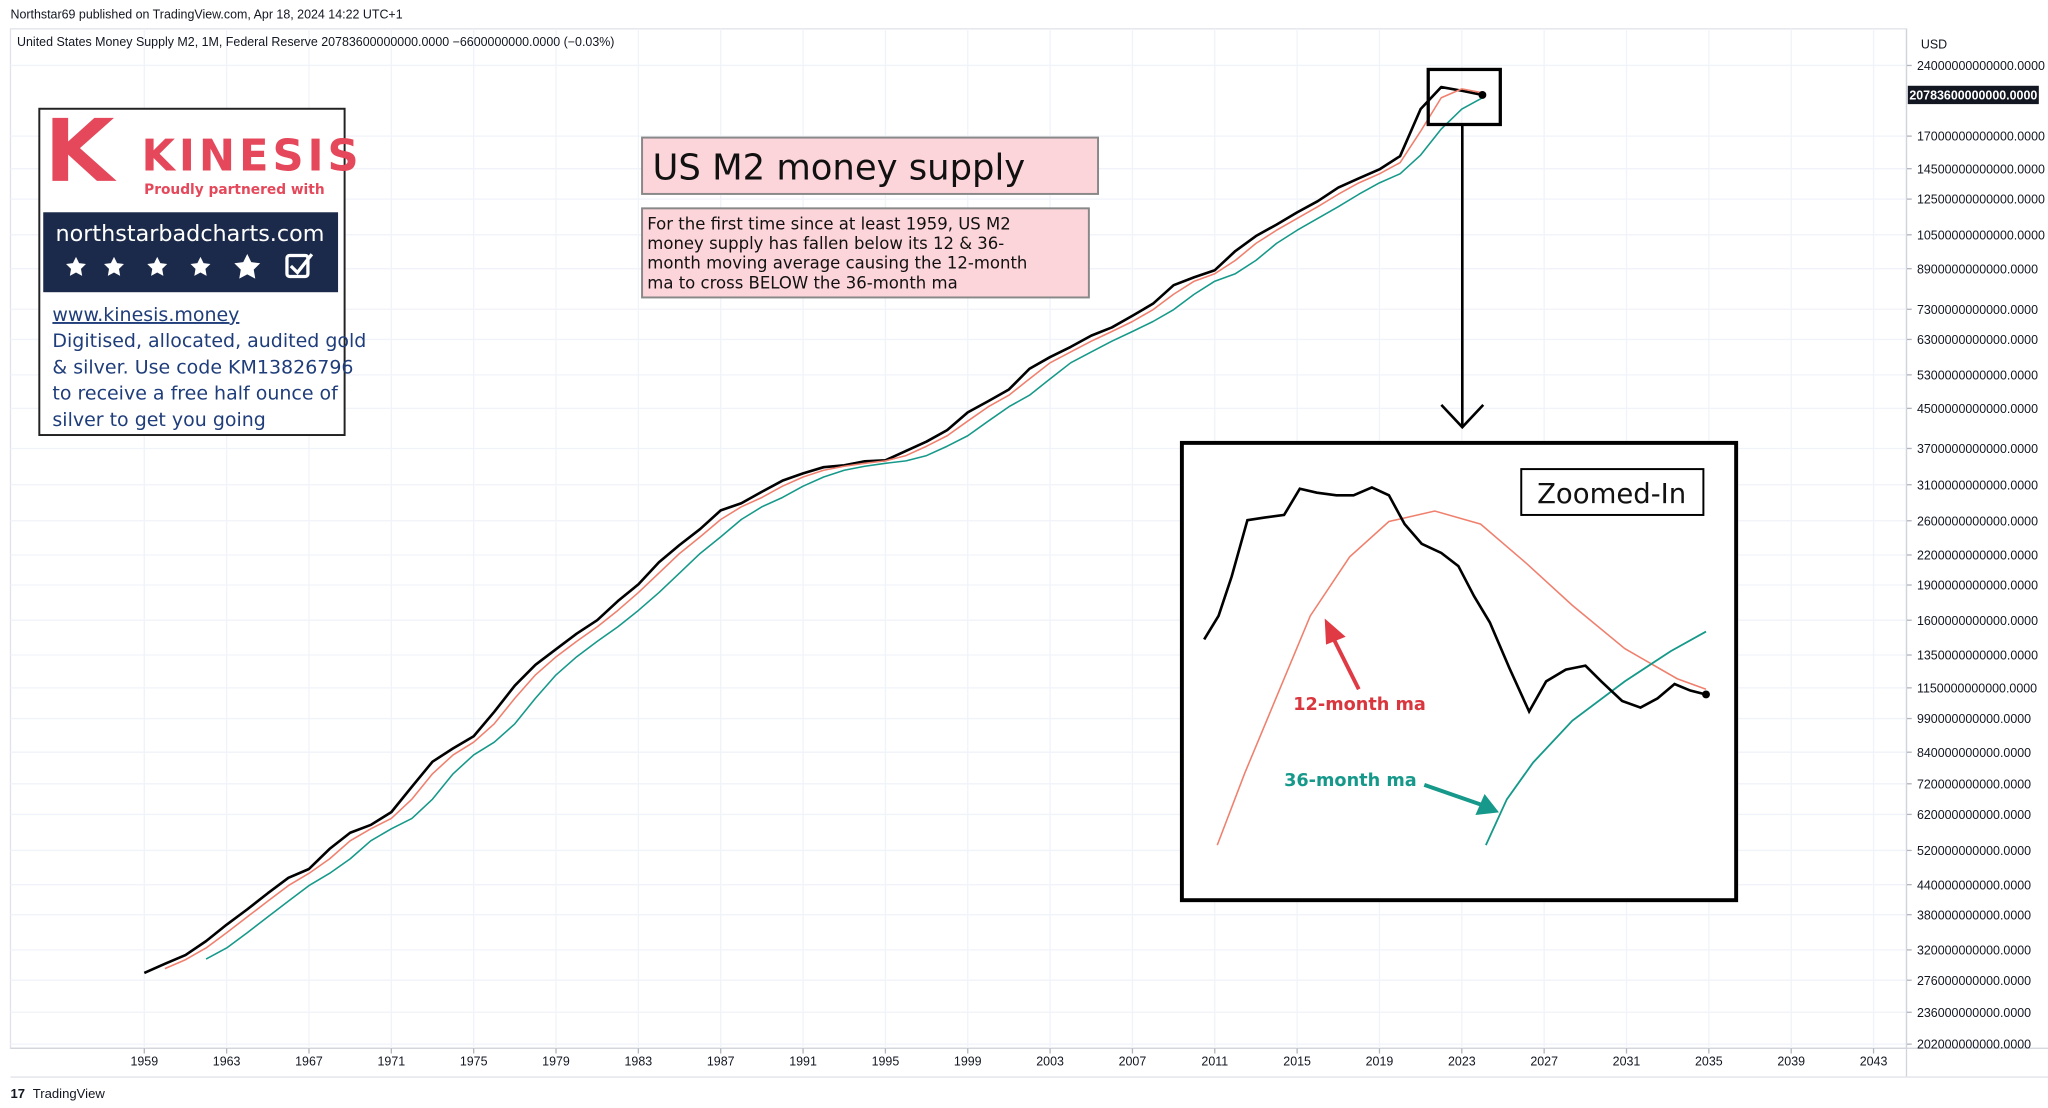 This screenshot has height=1108, width=2048. Describe the element at coordinates (1974, 950) in the screenshot. I see `y-tick-label: 320000000000.0000` at that location.